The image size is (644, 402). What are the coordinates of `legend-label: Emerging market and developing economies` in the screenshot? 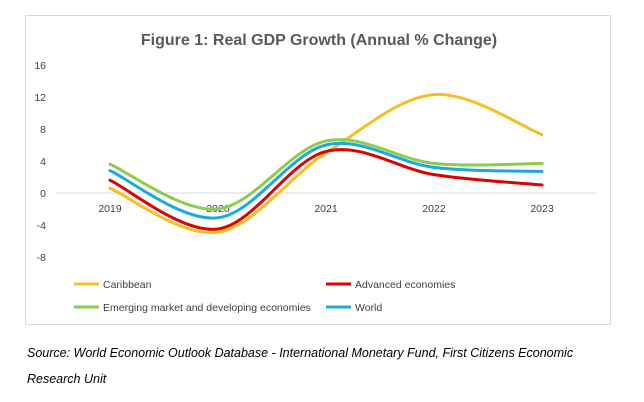 It's located at (207, 308).